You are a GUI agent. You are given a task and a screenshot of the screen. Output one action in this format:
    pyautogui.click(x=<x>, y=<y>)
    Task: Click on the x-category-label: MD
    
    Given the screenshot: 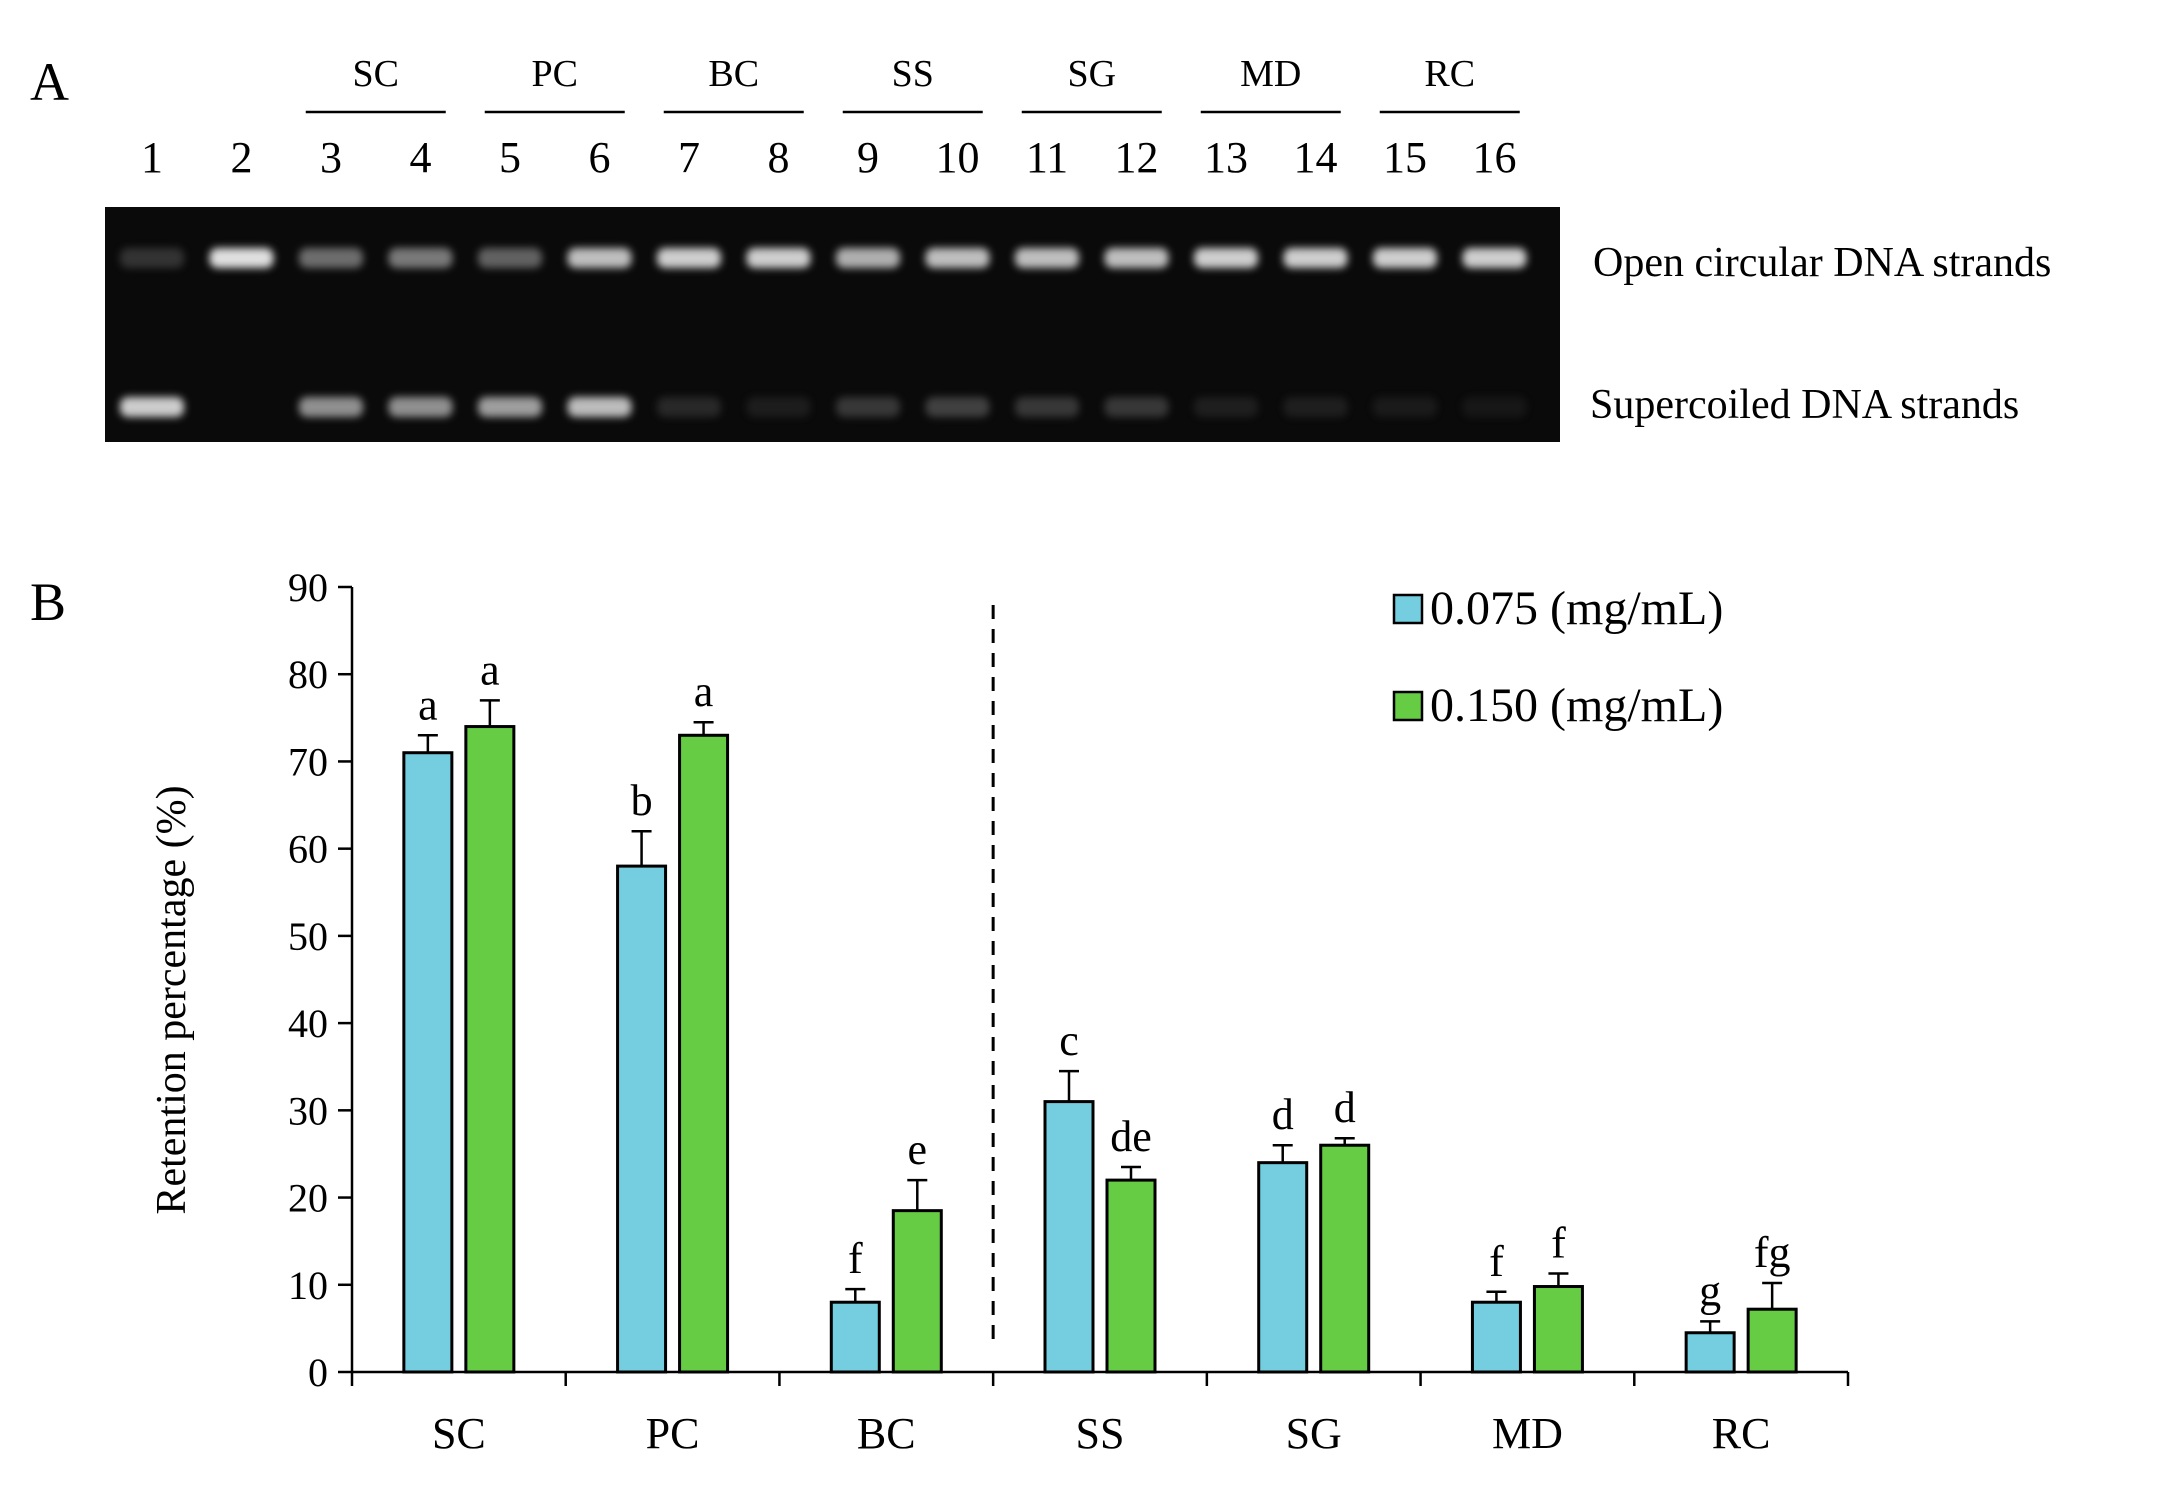 What is the action you would take?
    pyautogui.click(x=1527, y=1433)
    